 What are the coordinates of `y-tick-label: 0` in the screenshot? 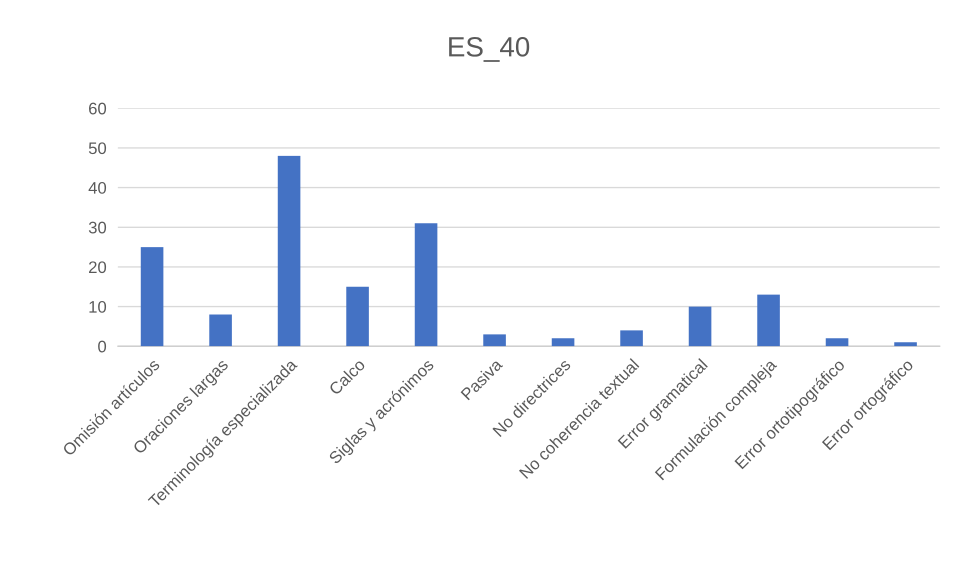 It's located at (102, 346).